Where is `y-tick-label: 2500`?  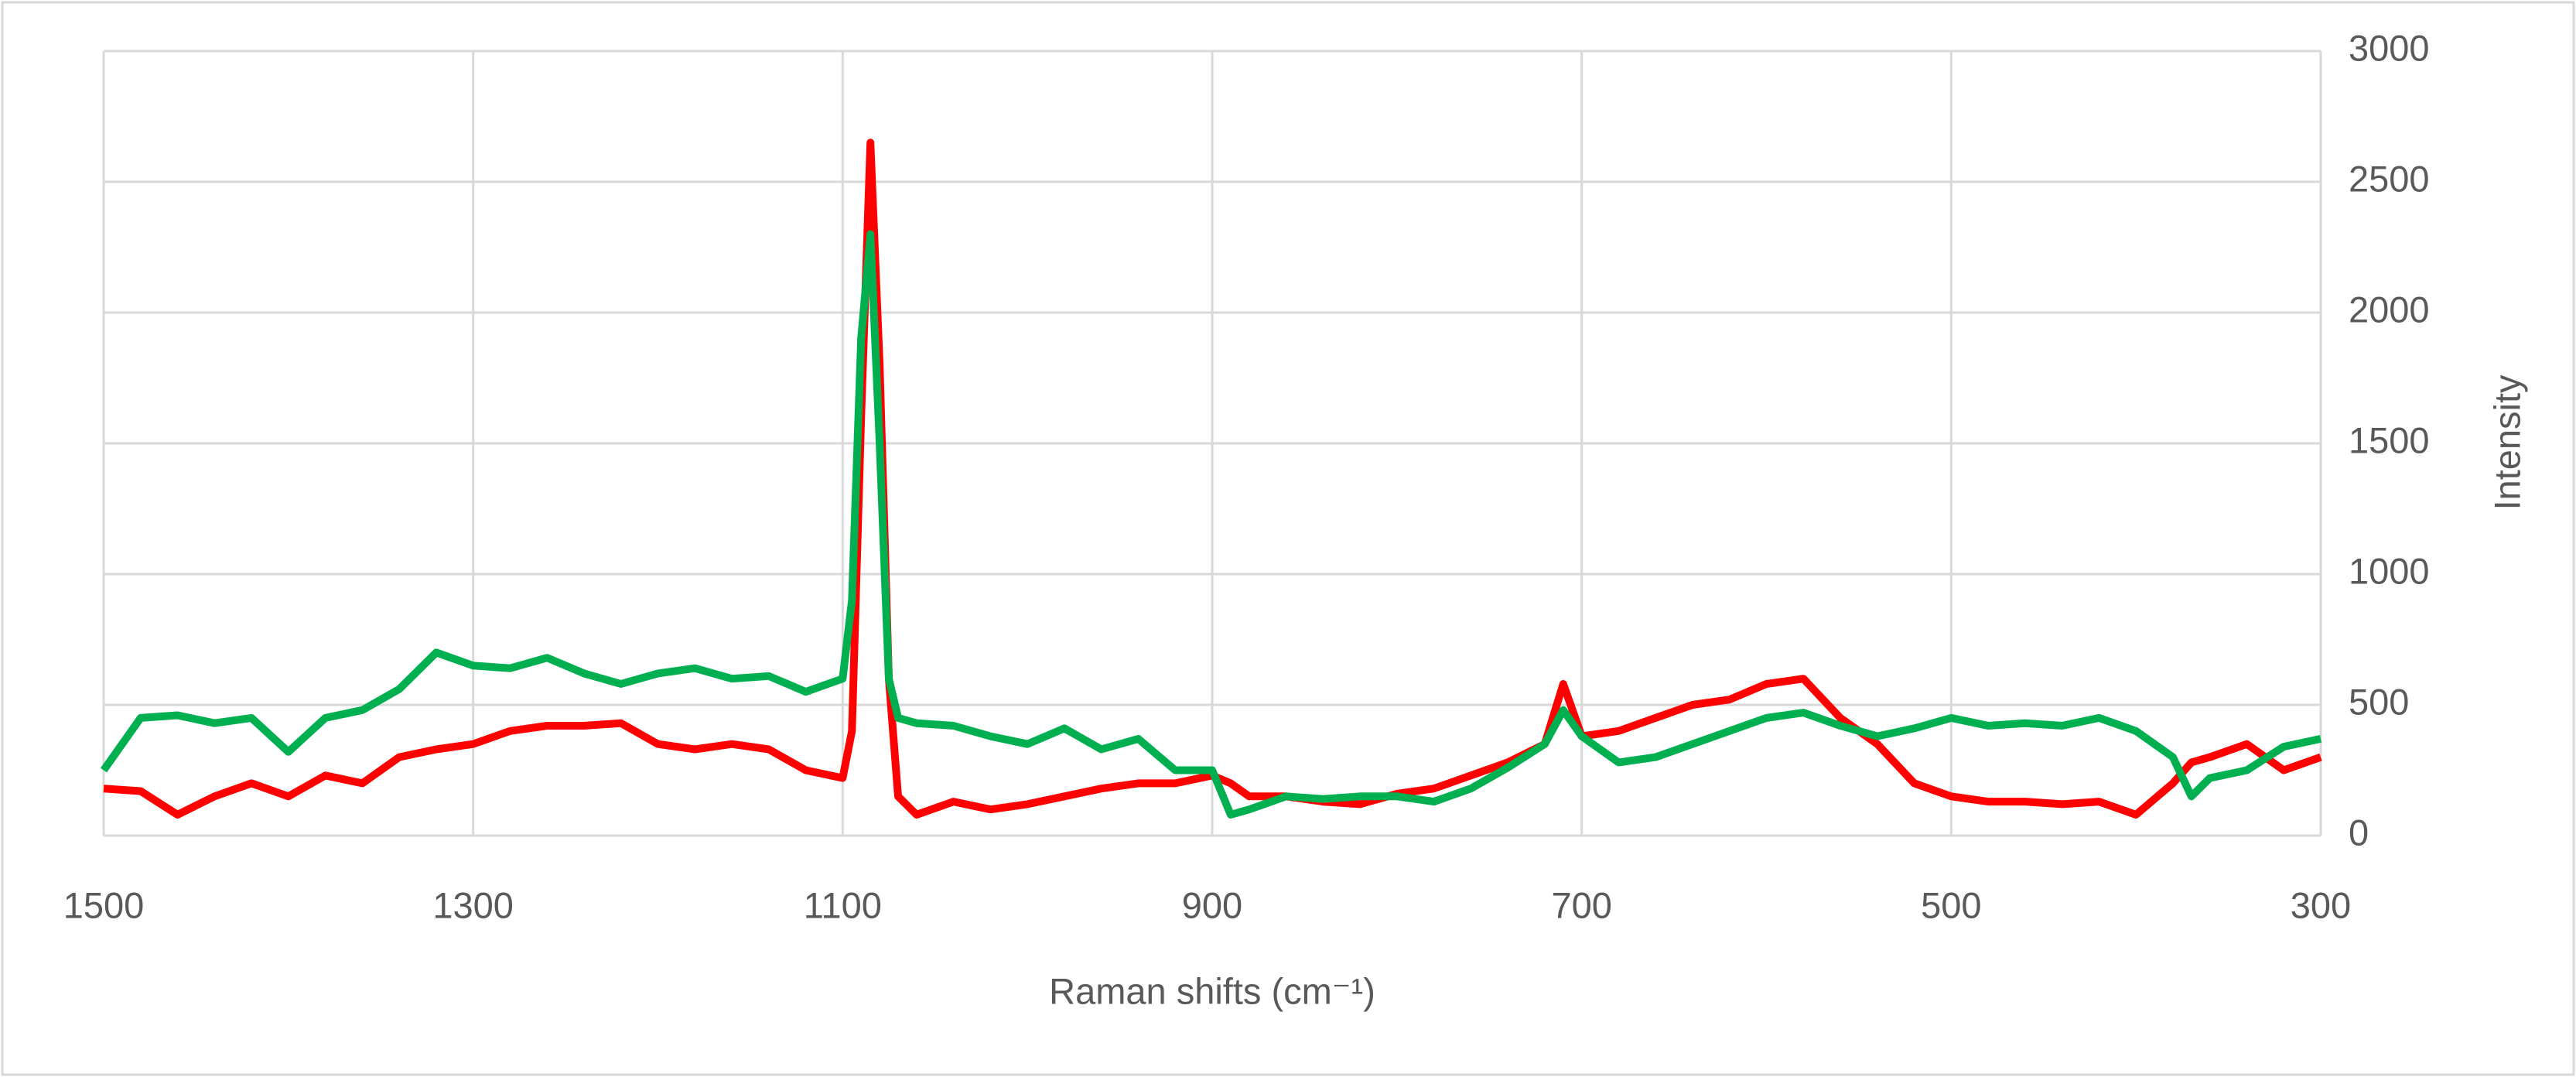
y-tick-label: 2500 is located at coordinates (2389, 178).